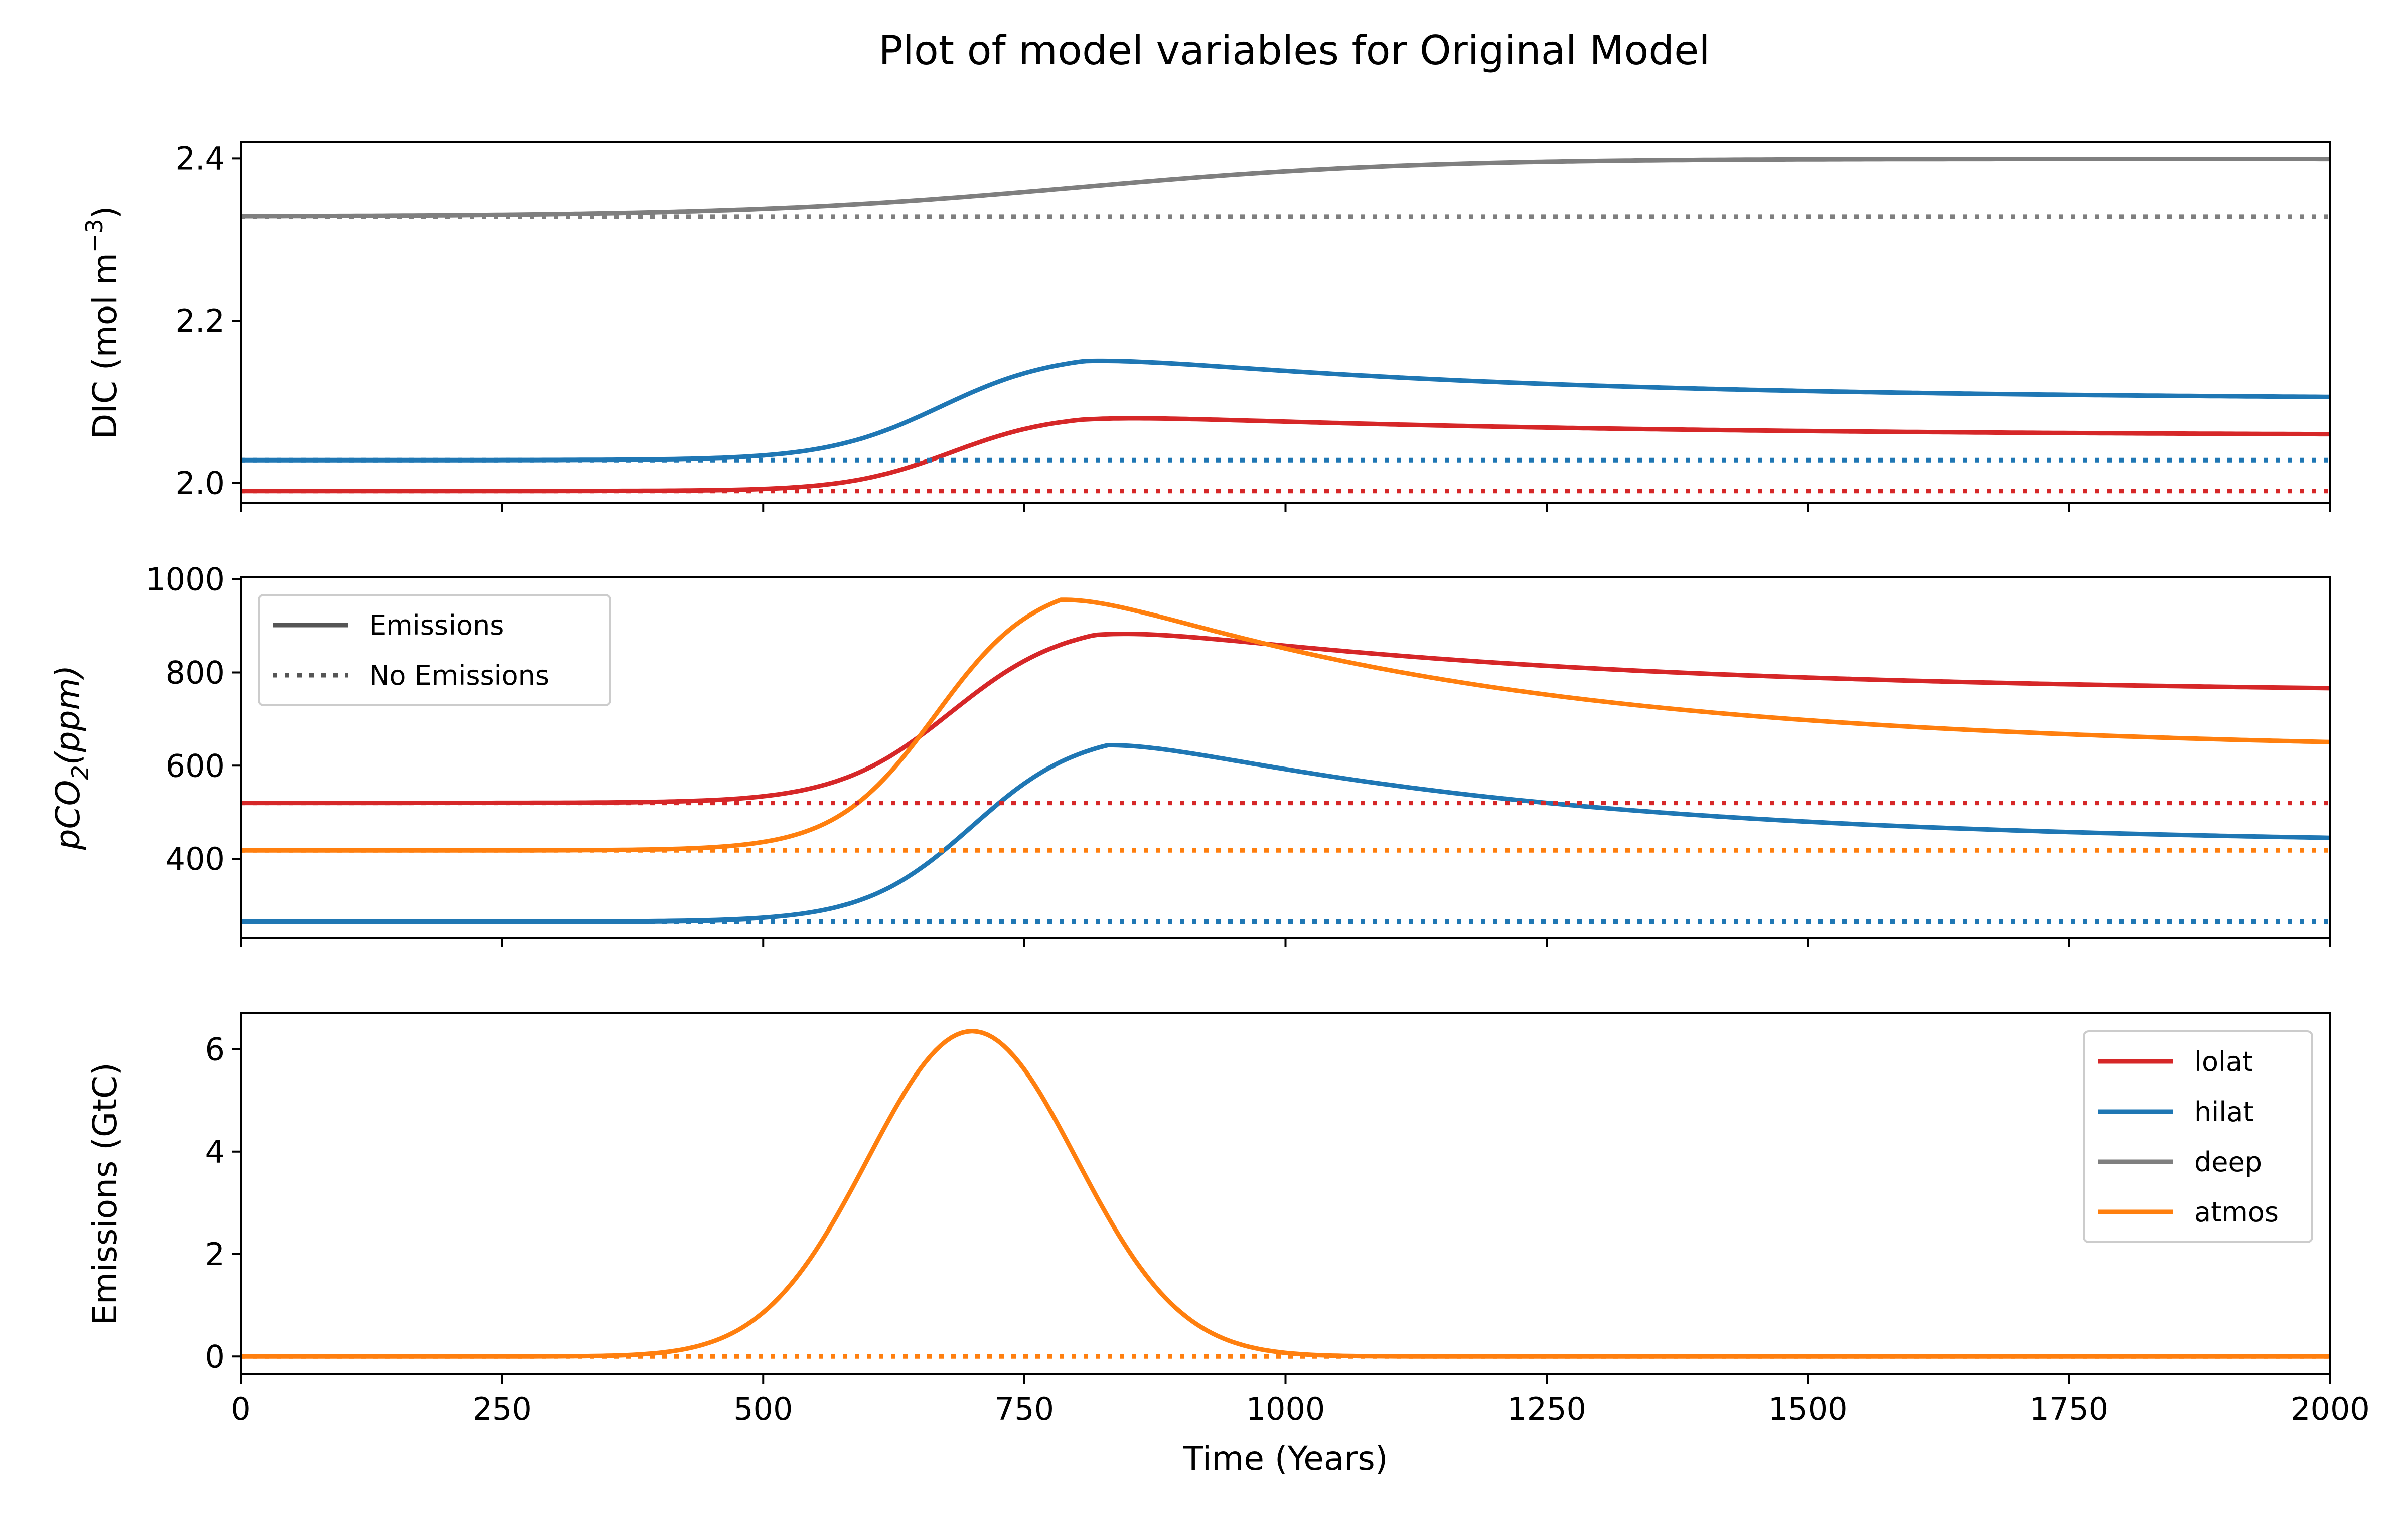  What do you see at coordinates (2330, 1409) in the screenshot?
I see `emissions-xtick-label: 2000` at bounding box center [2330, 1409].